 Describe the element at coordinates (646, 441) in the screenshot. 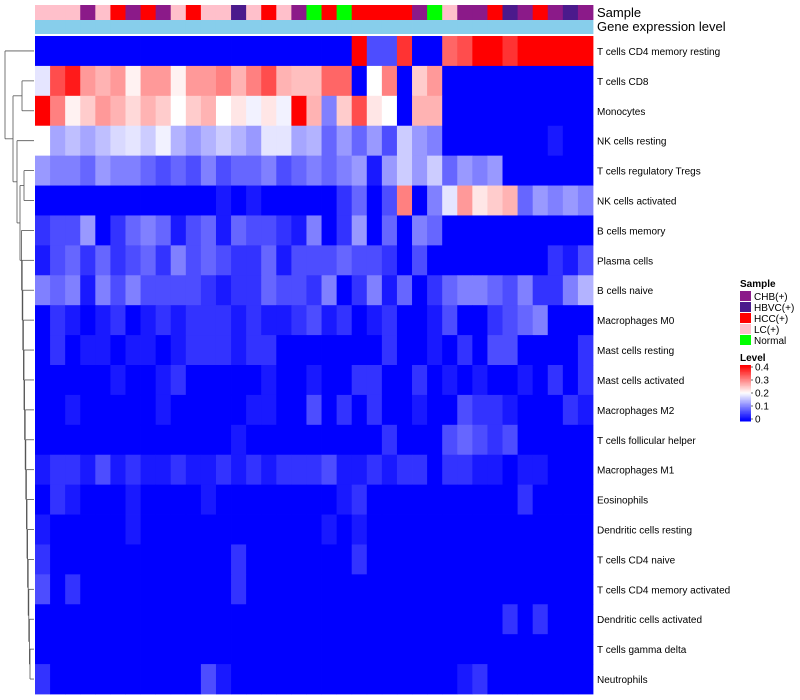

I see `row-label-t-cells-follicular-helper: T cells follicular helper` at that location.